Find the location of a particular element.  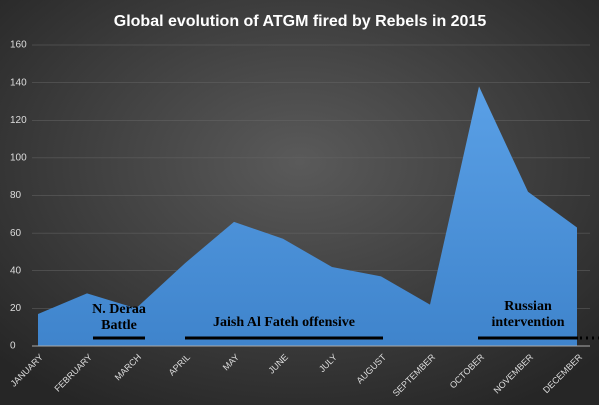

y-tick-label: 100 is located at coordinates (18, 158).